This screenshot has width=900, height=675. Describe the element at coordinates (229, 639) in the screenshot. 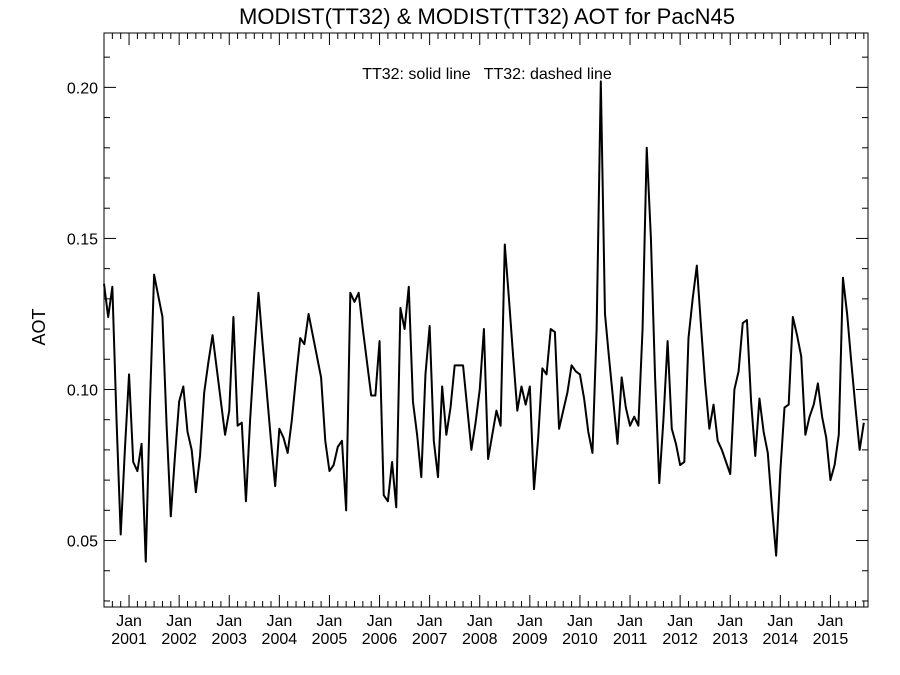

I see `x-tick-year-label: 2003` at that location.